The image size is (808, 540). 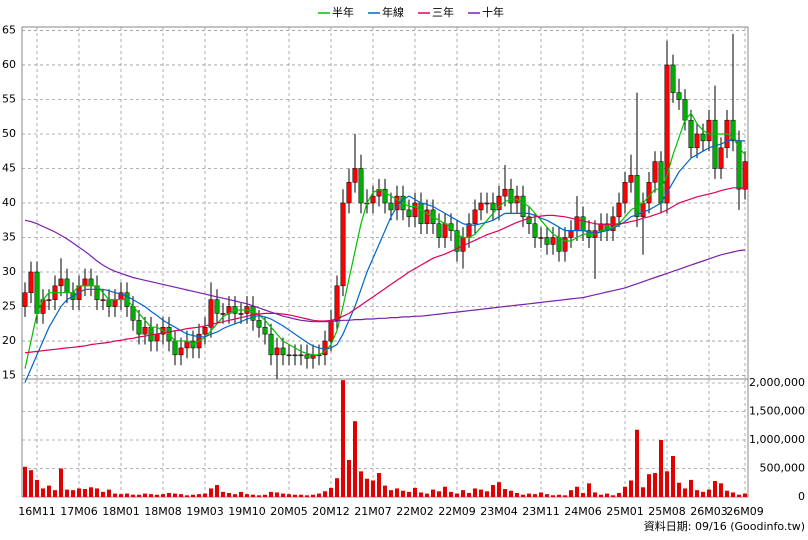 What do you see at coordinates (343, 12) in the screenshot?
I see `legend-label: 半年` at bounding box center [343, 12].